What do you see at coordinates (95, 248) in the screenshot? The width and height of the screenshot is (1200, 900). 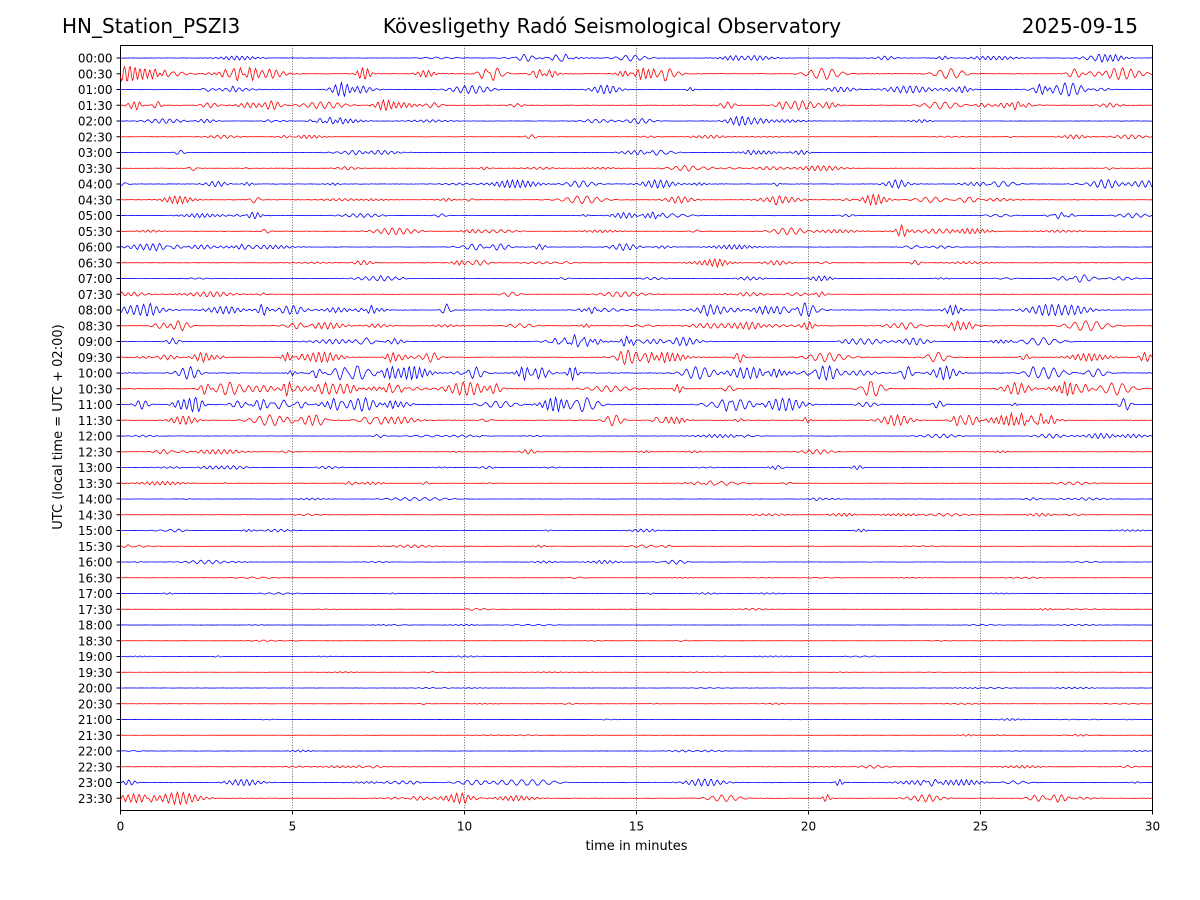 I see `y-tick-label-0600: 06:00` at bounding box center [95, 248].